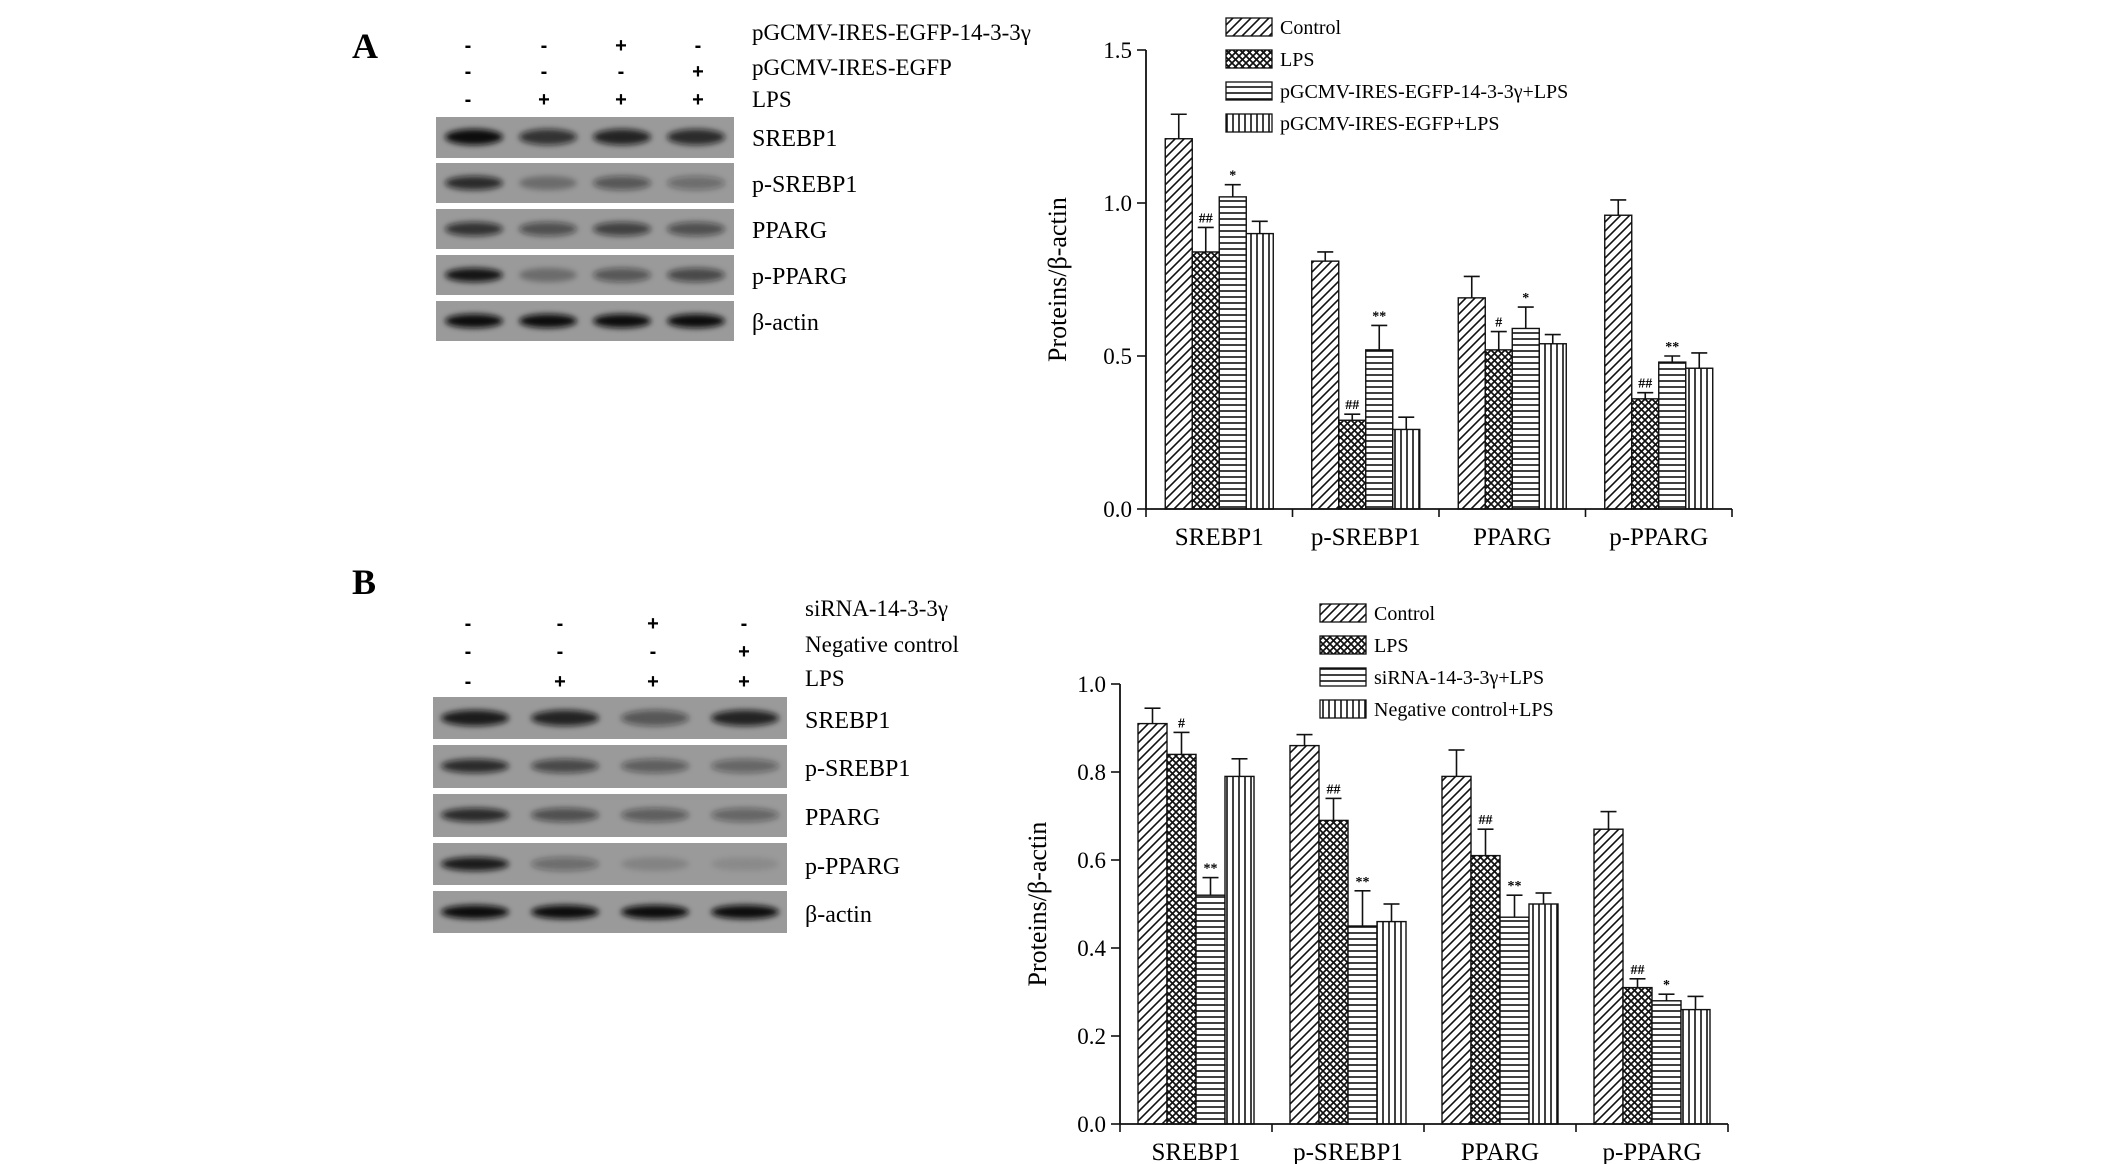 This screenshot has height=1164, width=2126. What do you see at coordinates (842, 818) in the screenshot?
I see `blot-label: PPARG` at bounding box center [842, 818].